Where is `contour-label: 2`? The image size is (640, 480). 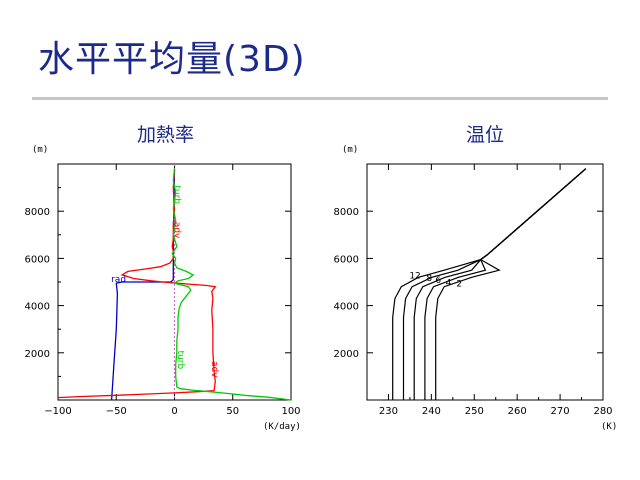
contour-label: 2 is located at coordinates (459, 285).